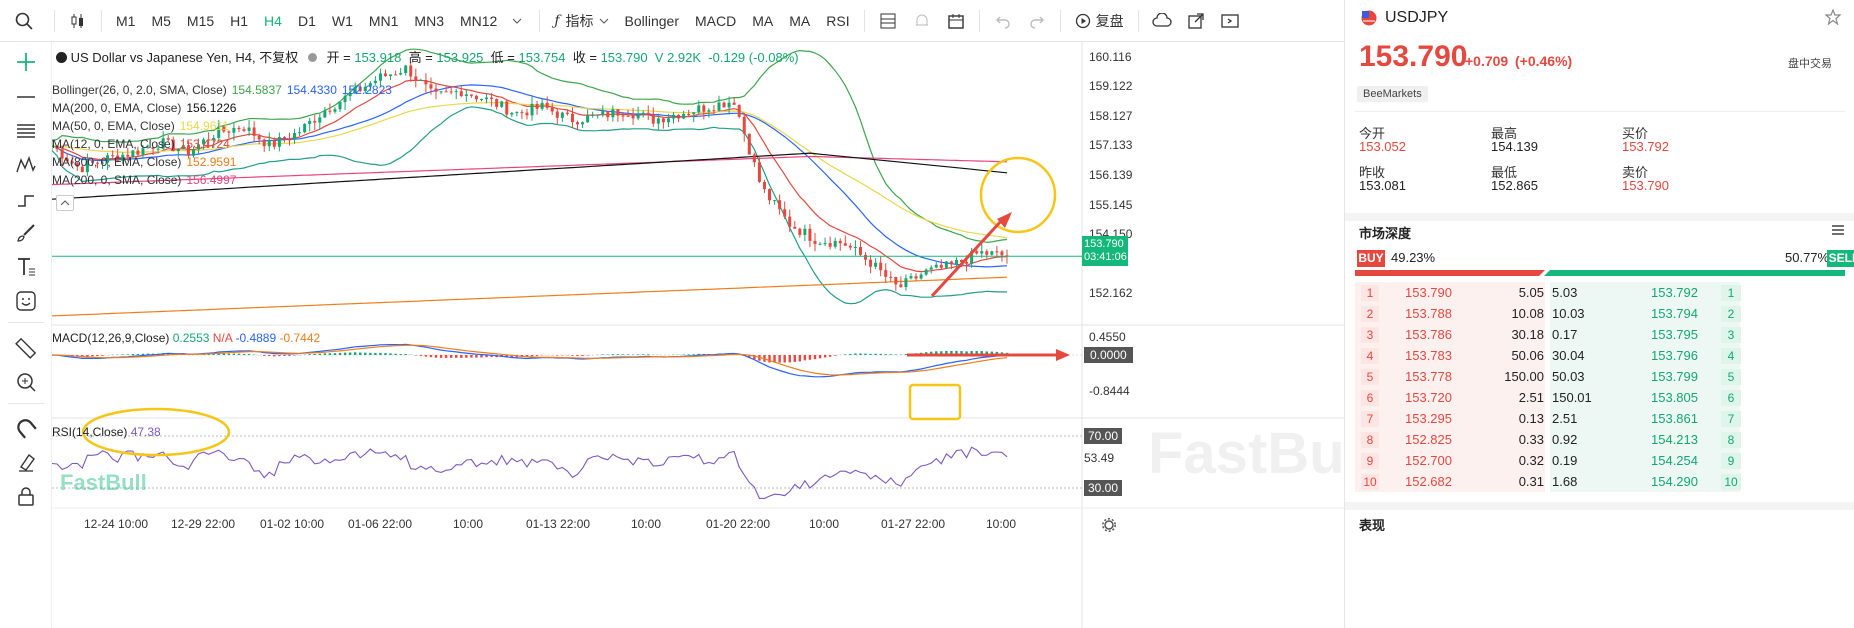 Image resolution: width=1854 pixels, height=628 pixels. What do you see at coordinates (26, 382) in the screenshot?
I see `zoom-in-icon` at bounding box center [26, 382].